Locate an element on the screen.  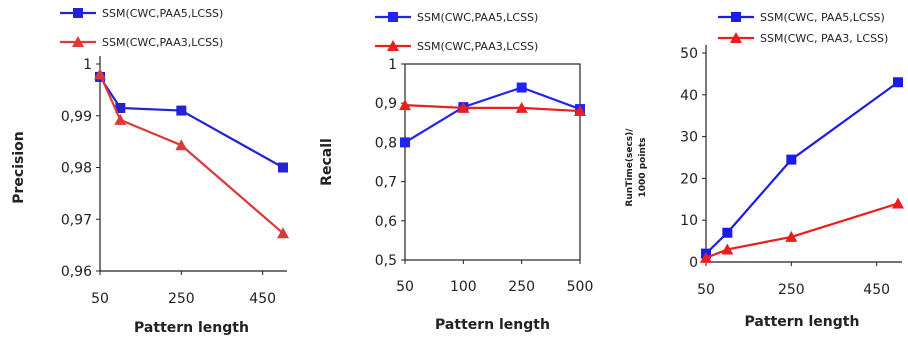
x-tick-label: 100 is located at coordinates (463, 287).